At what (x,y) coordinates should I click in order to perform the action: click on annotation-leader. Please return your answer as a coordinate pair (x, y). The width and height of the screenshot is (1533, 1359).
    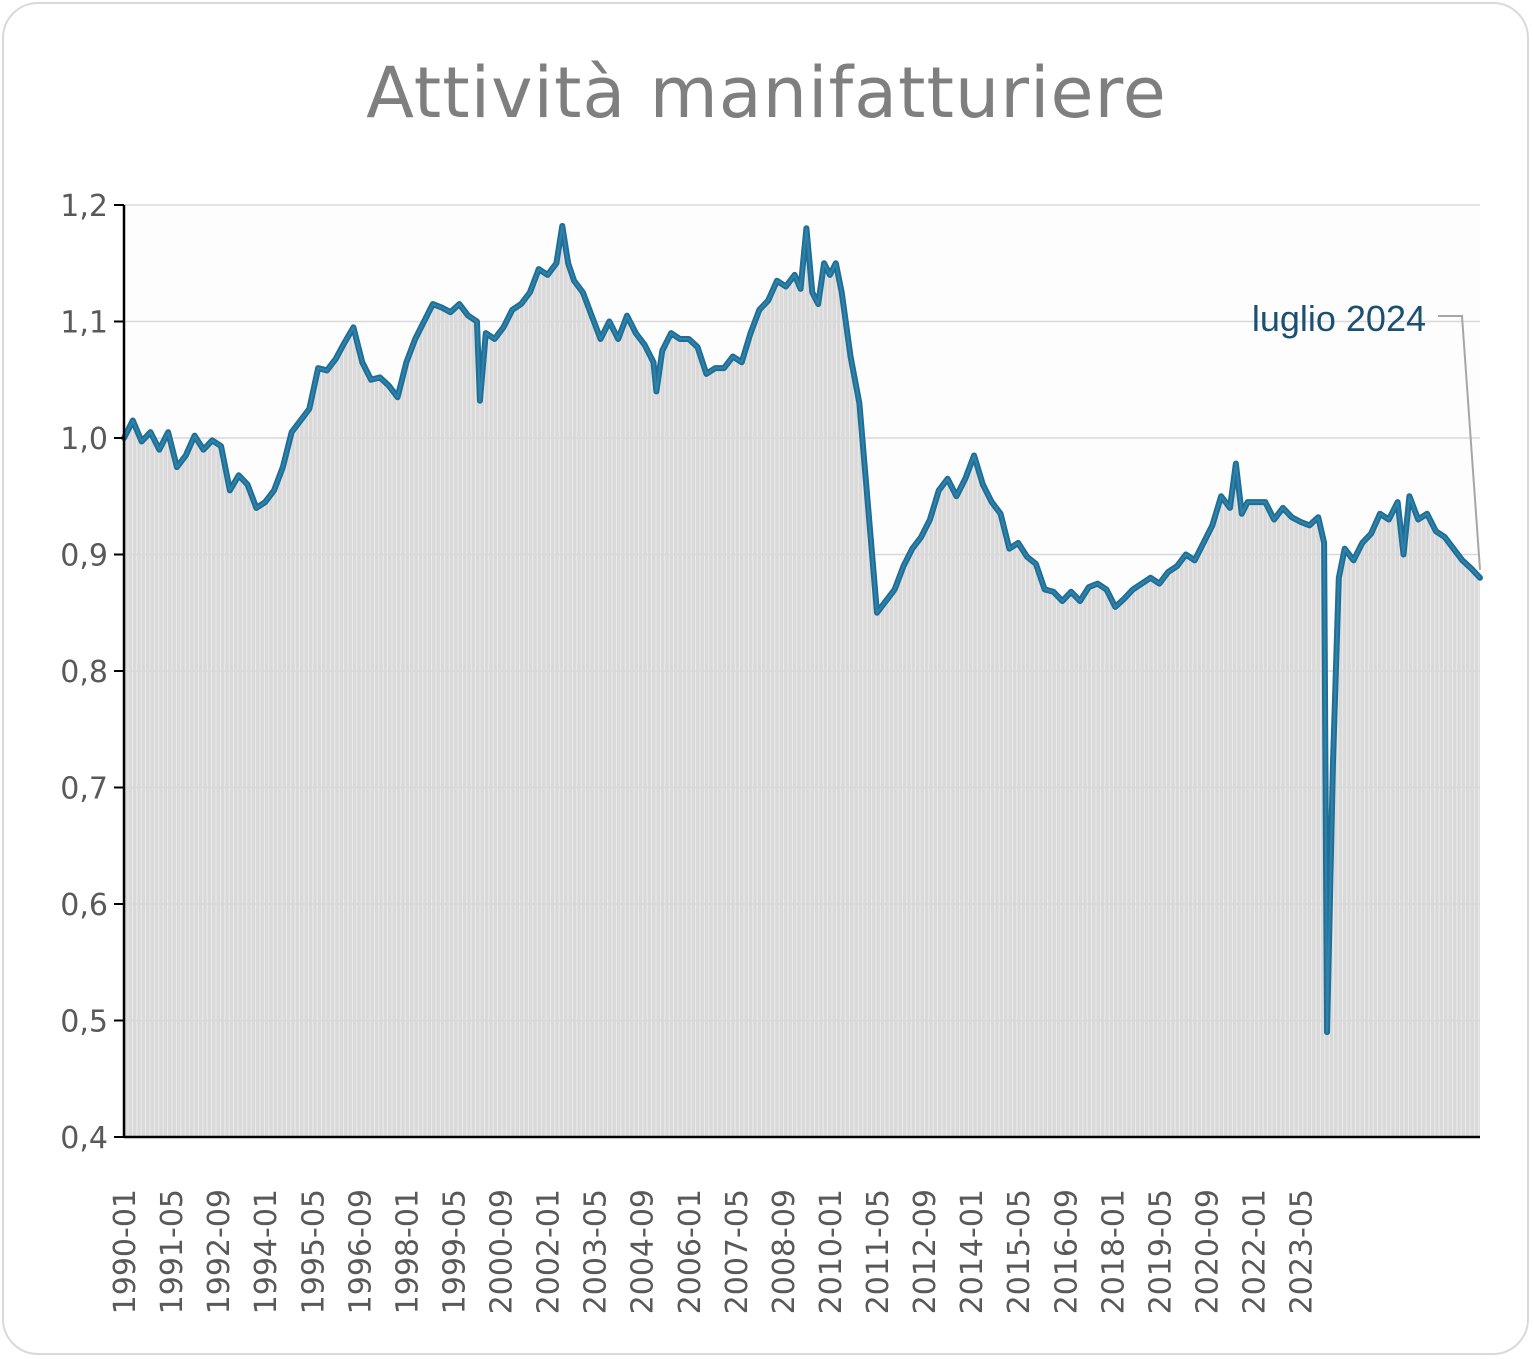
    Looking at the image, I should click on (1459, 442).